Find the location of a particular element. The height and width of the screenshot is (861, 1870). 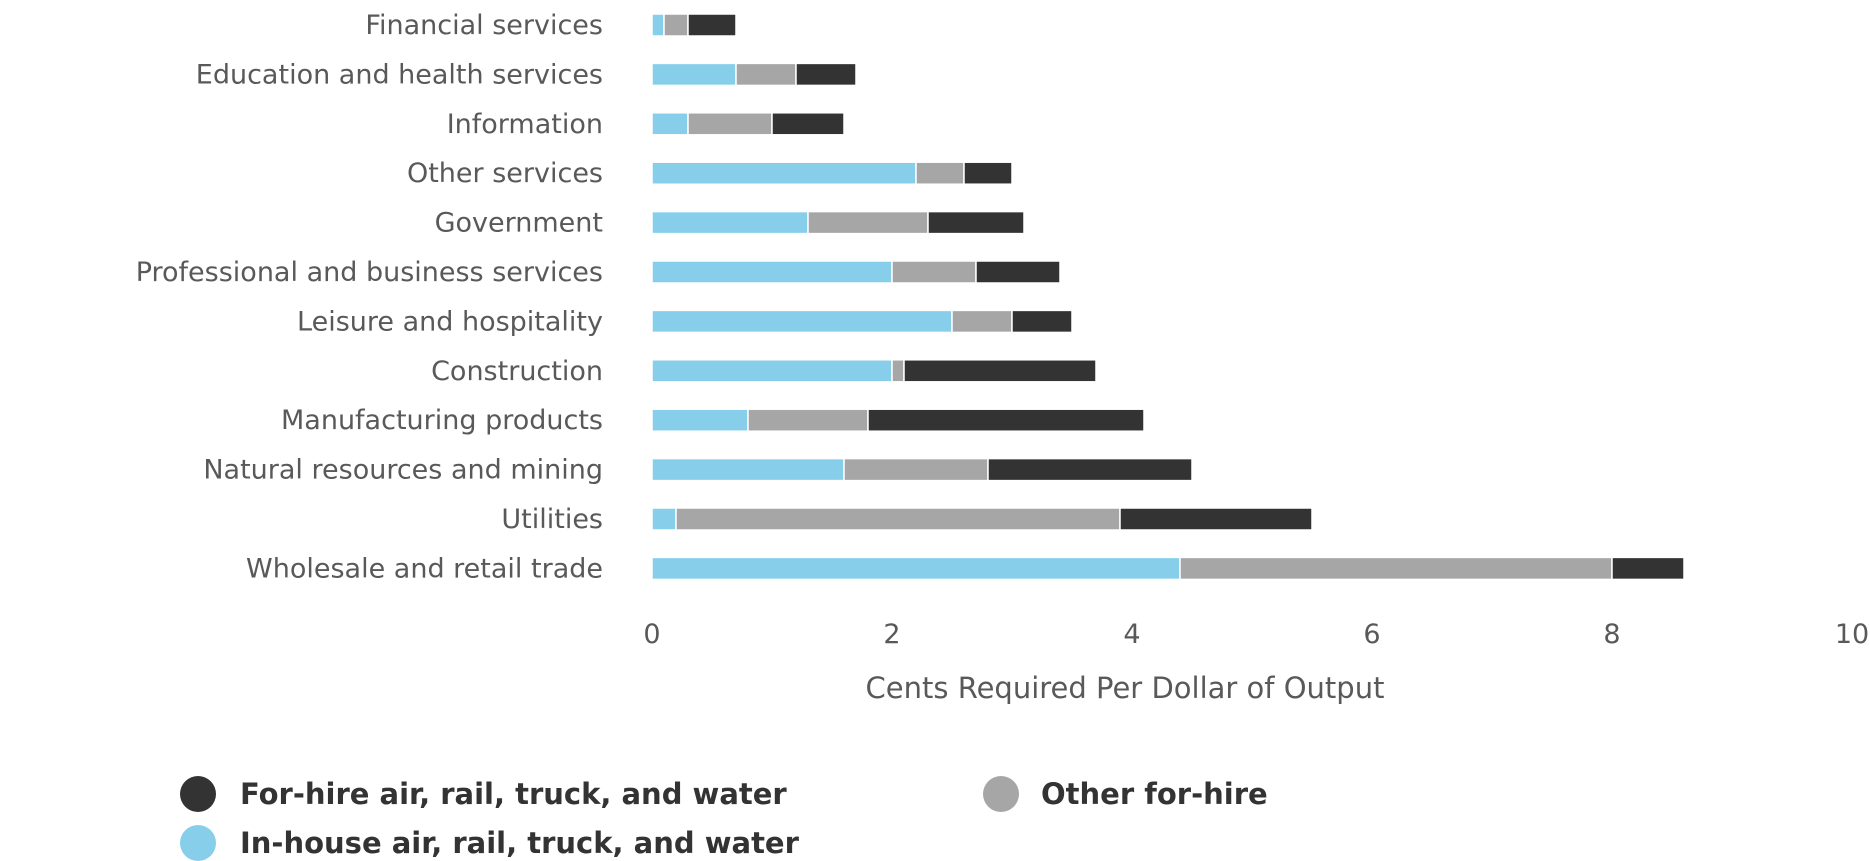

legend-label: In-house air, rail, truck, and water is located at coordinates (520, 843).